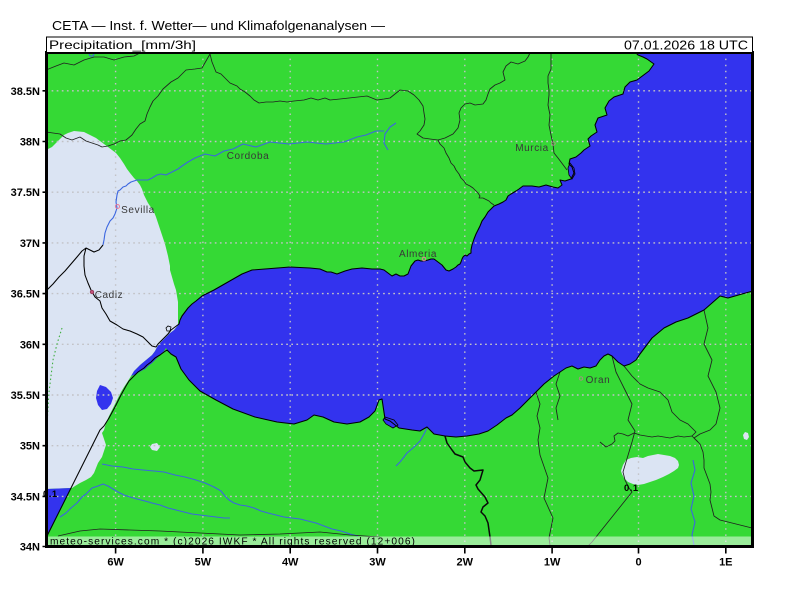 The image size is (800, 600). What do you see at coordinates (418, 254) in the screenshot?
I see `svg-text: Almeria` at bounding box center [418, 254].